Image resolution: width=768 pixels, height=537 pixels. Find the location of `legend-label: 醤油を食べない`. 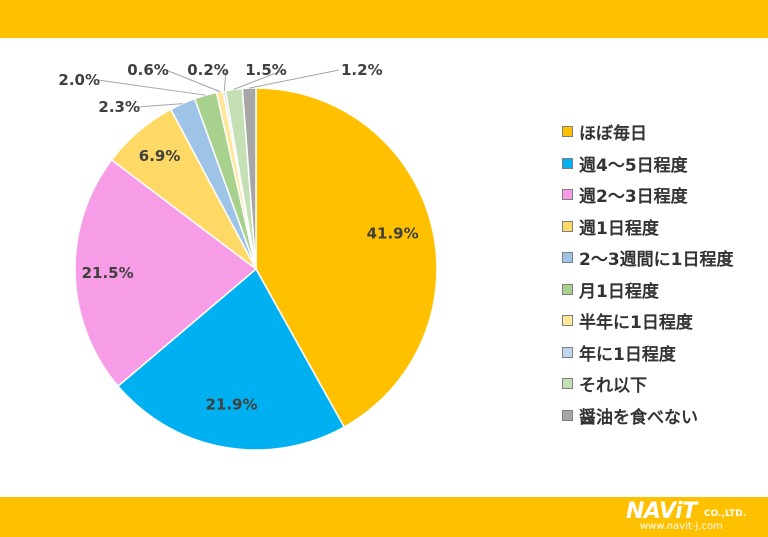

legend-label: 醤油を食べない is located at coordinates (638, 417).